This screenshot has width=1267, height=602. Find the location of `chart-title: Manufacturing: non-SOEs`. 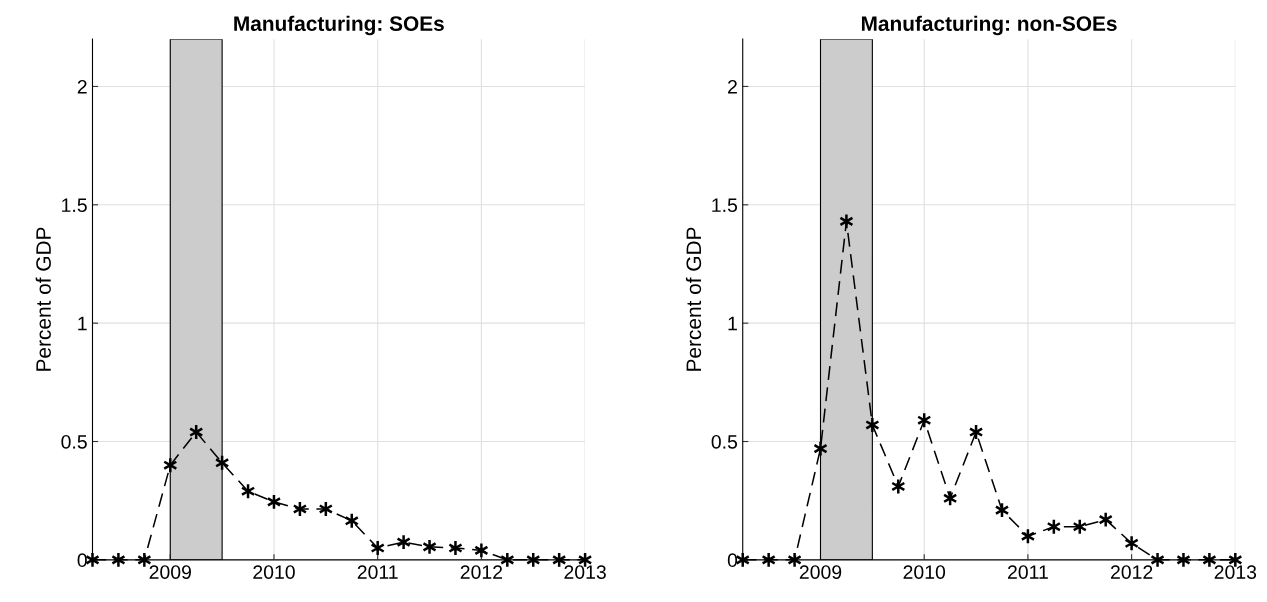

chart-title: Manufacturing: non-SOEs is located at coordinates (989, 25).